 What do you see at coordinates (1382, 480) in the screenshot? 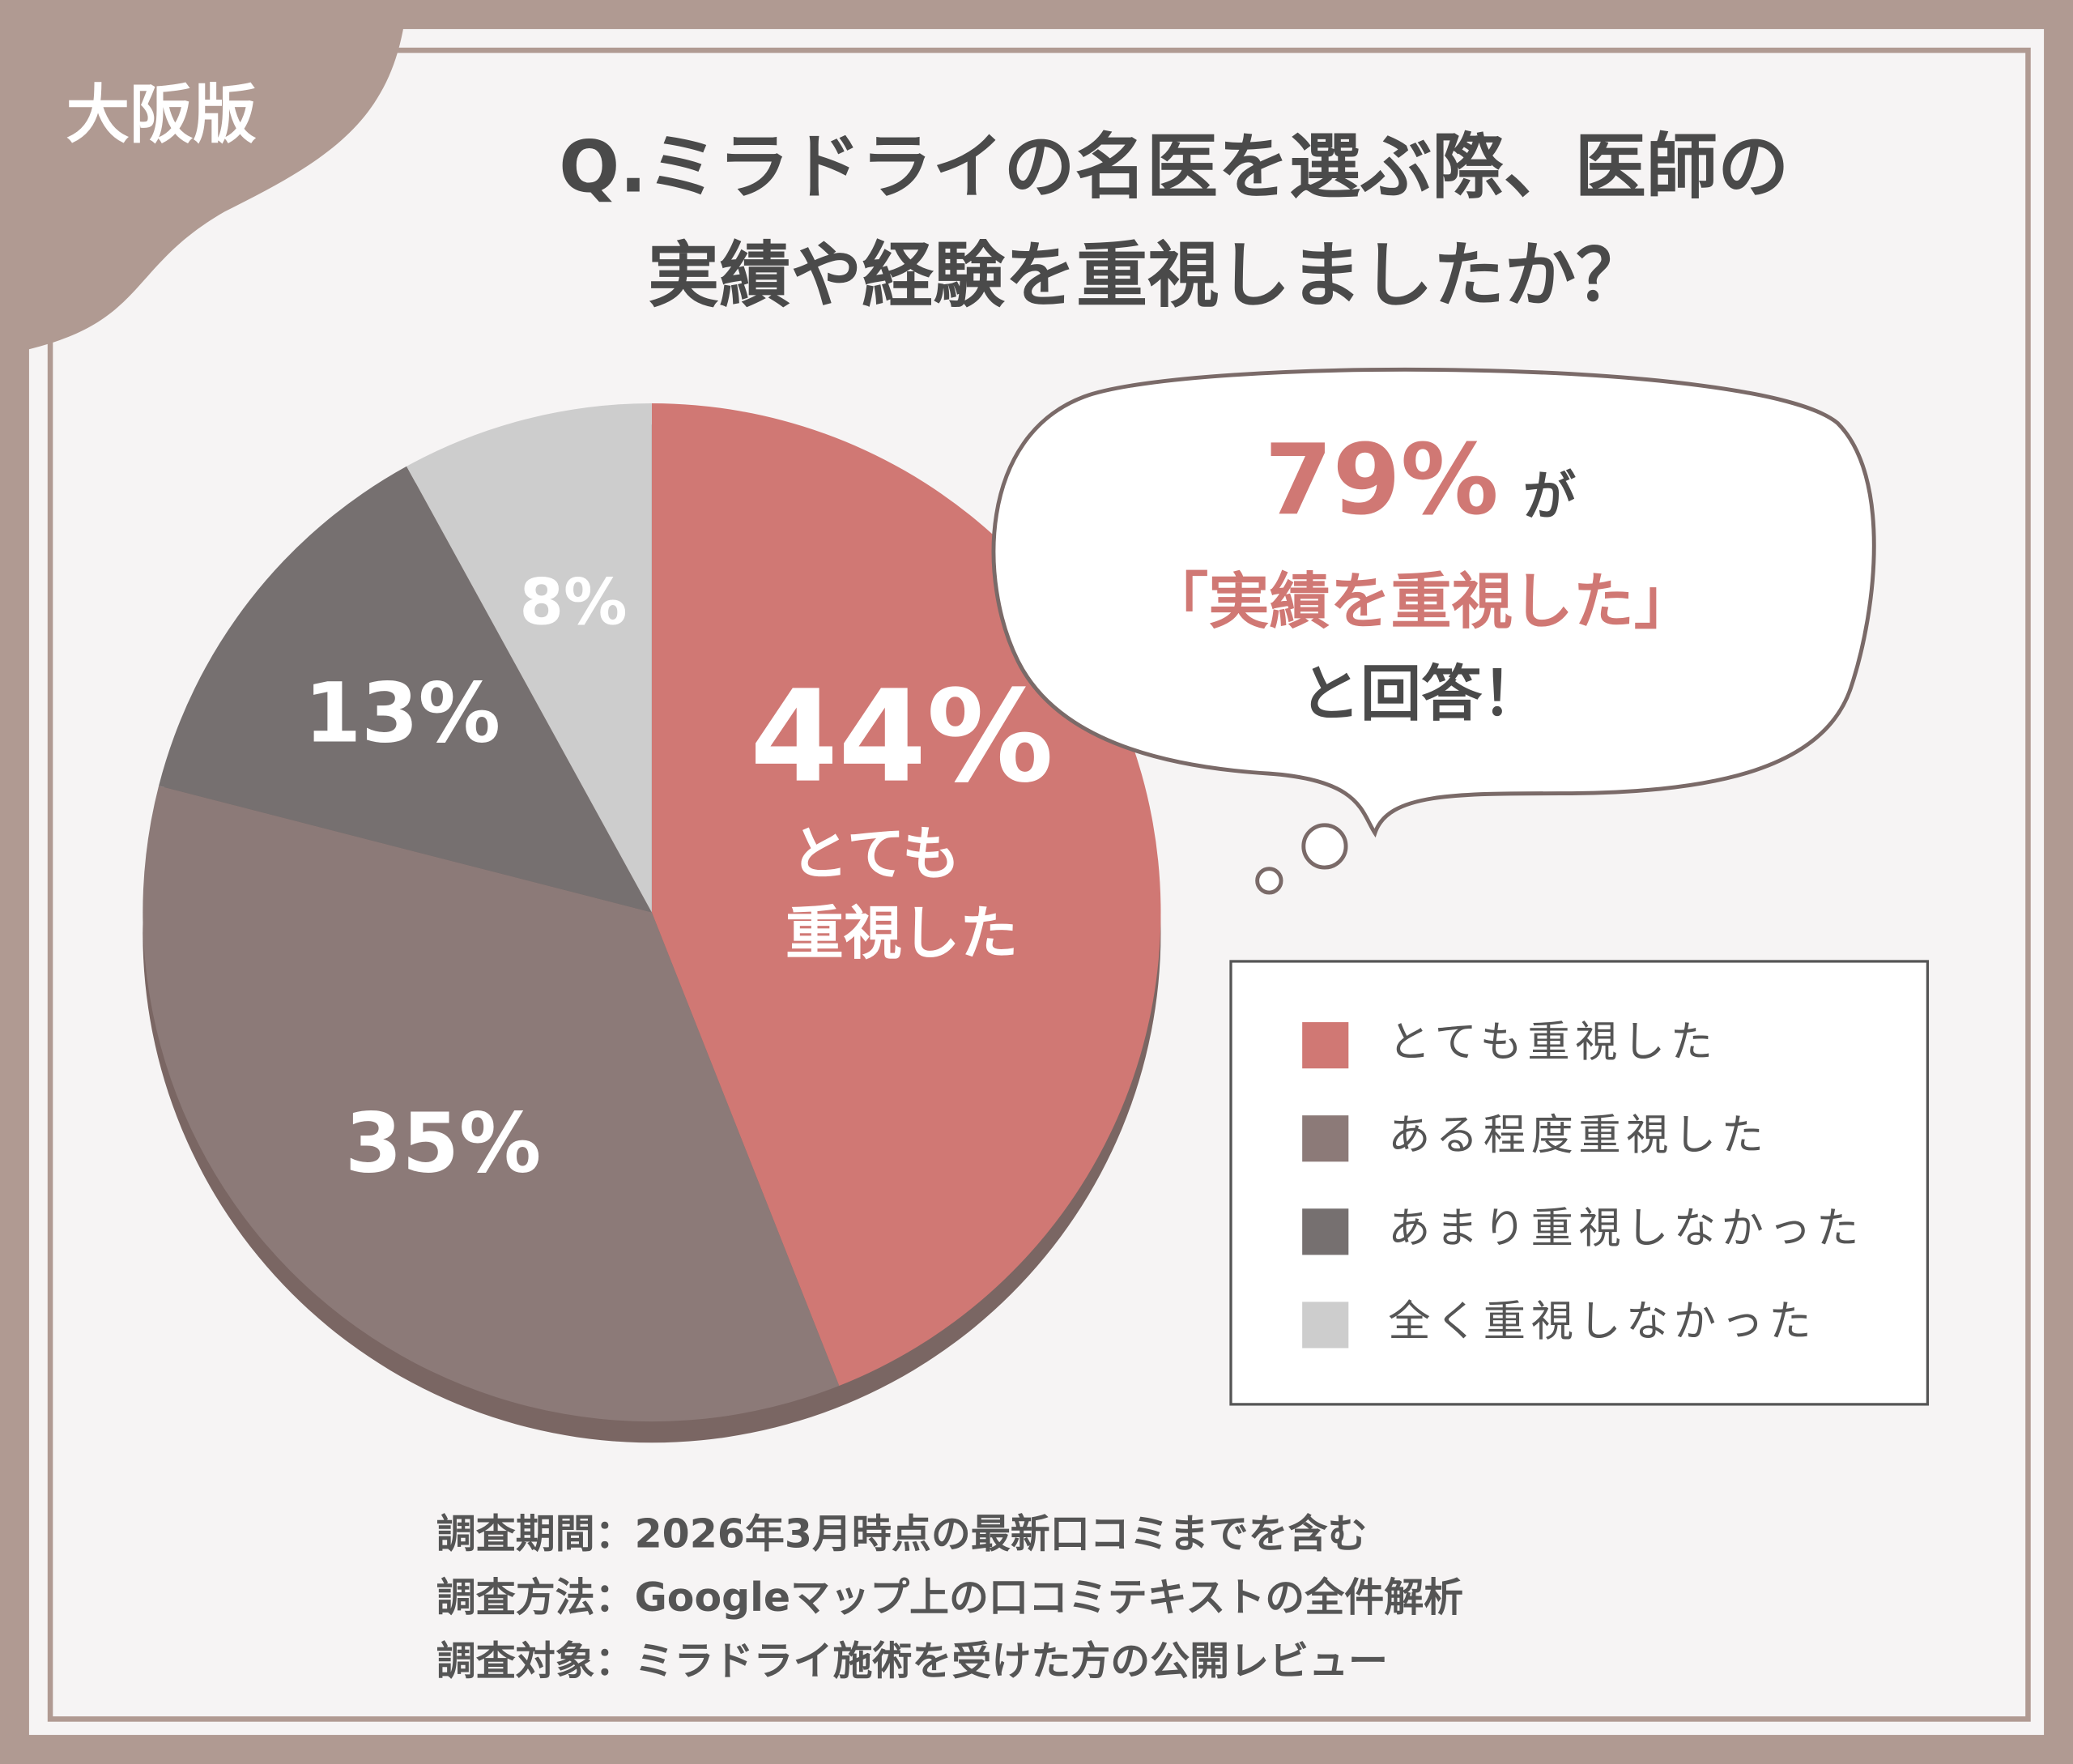
I see `callout-percent: 79%` at bounding box center [1382, 480].